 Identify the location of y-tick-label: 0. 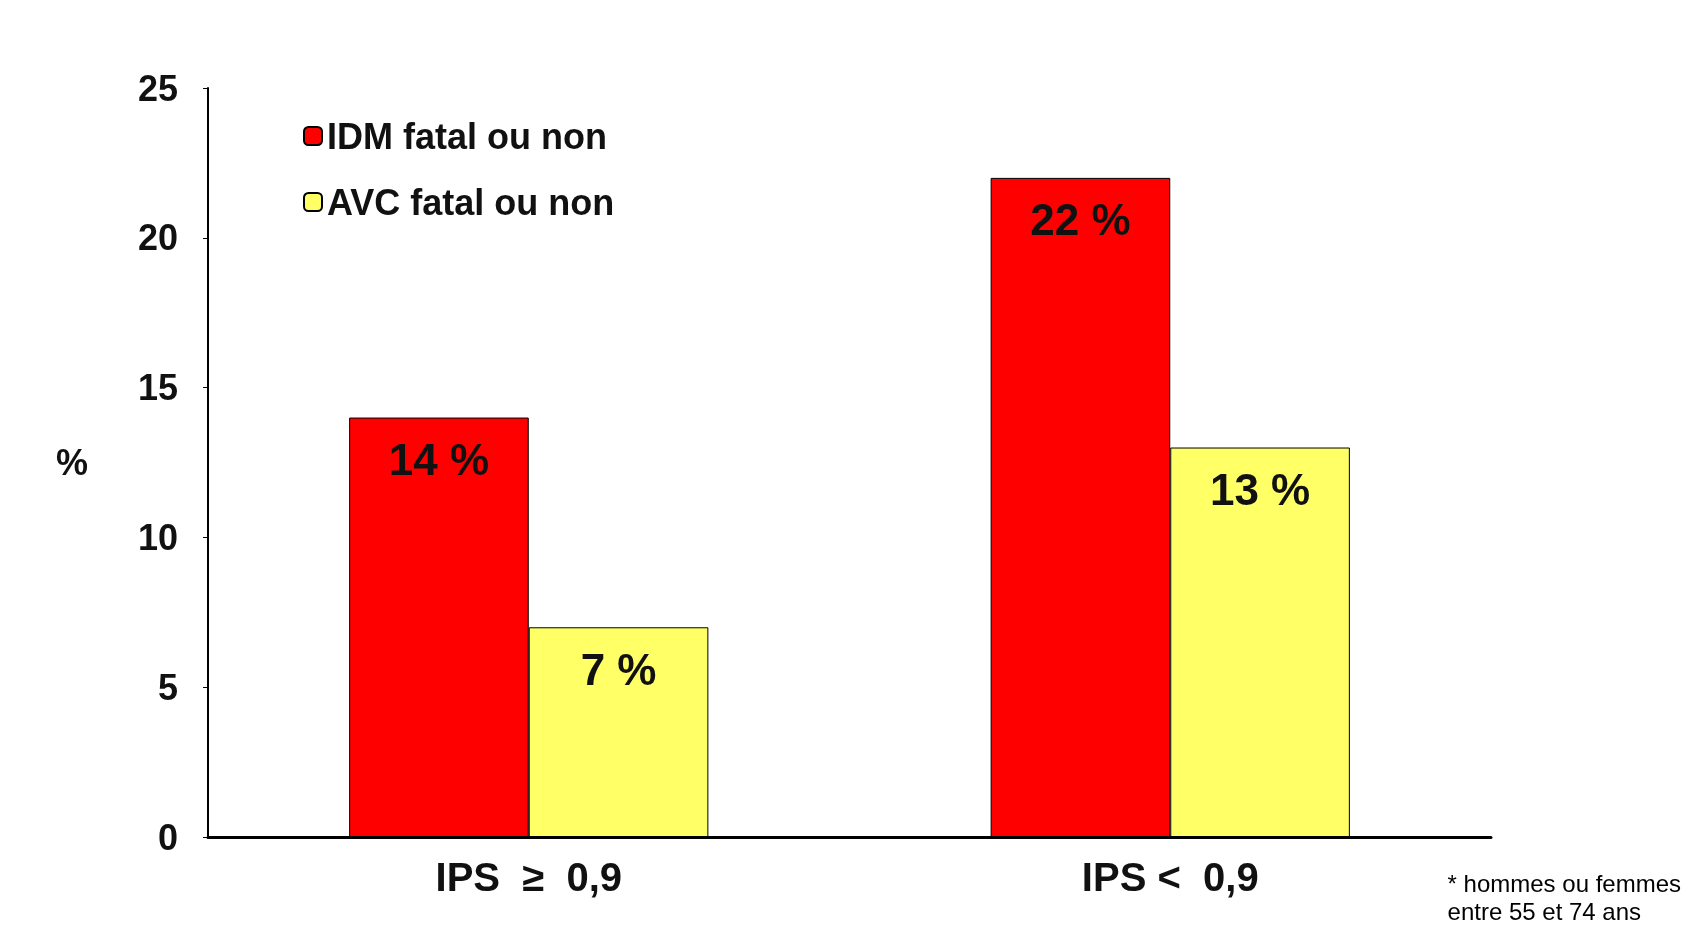
(167, 837).